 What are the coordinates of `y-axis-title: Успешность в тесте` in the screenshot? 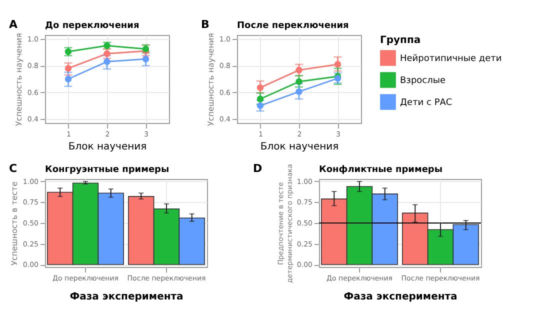 It's located at (14, 223).